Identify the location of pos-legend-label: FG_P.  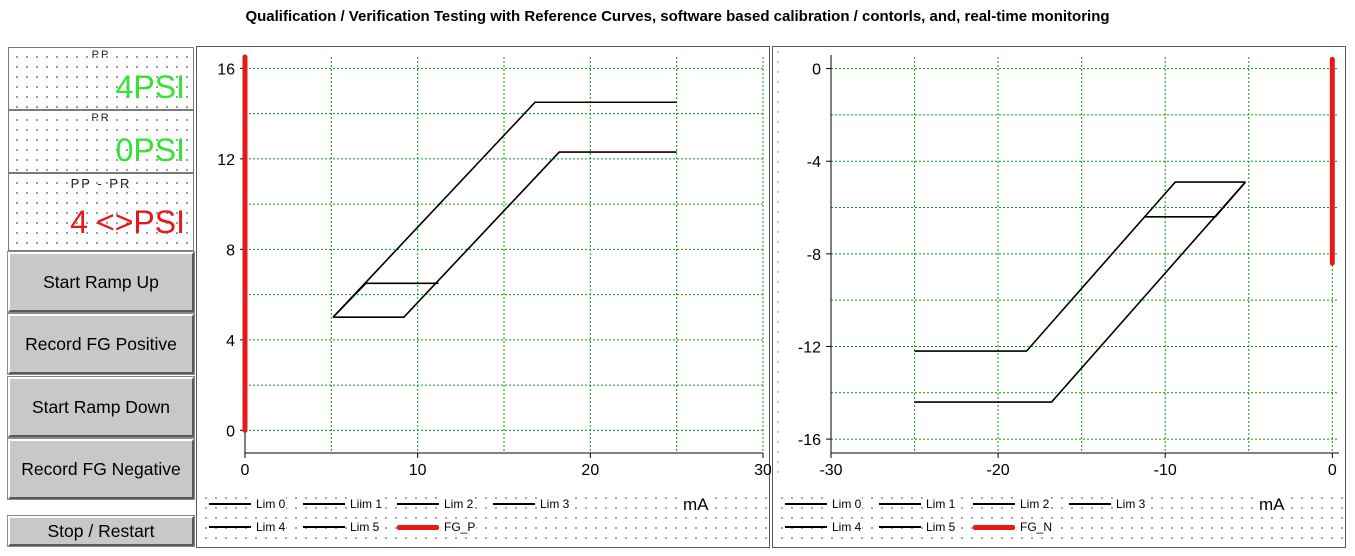
(460, 527).